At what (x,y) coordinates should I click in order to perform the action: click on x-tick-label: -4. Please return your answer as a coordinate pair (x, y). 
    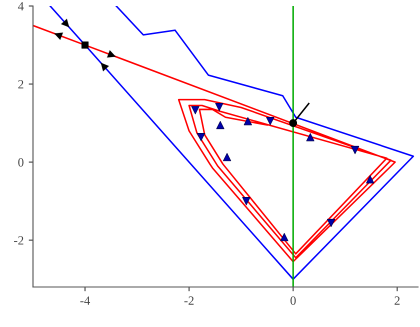
    Looking at the image, I should click on (85, 300).